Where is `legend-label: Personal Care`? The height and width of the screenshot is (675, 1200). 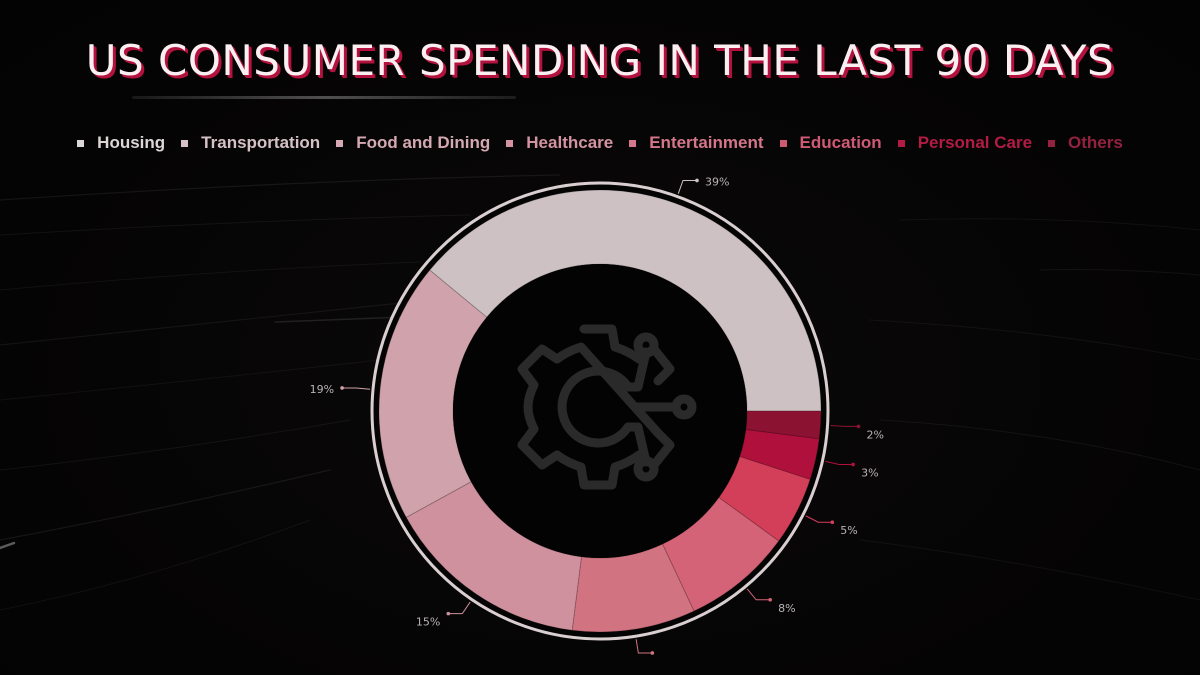
legend-label: Personal Care is located at coordinates (975, 142).